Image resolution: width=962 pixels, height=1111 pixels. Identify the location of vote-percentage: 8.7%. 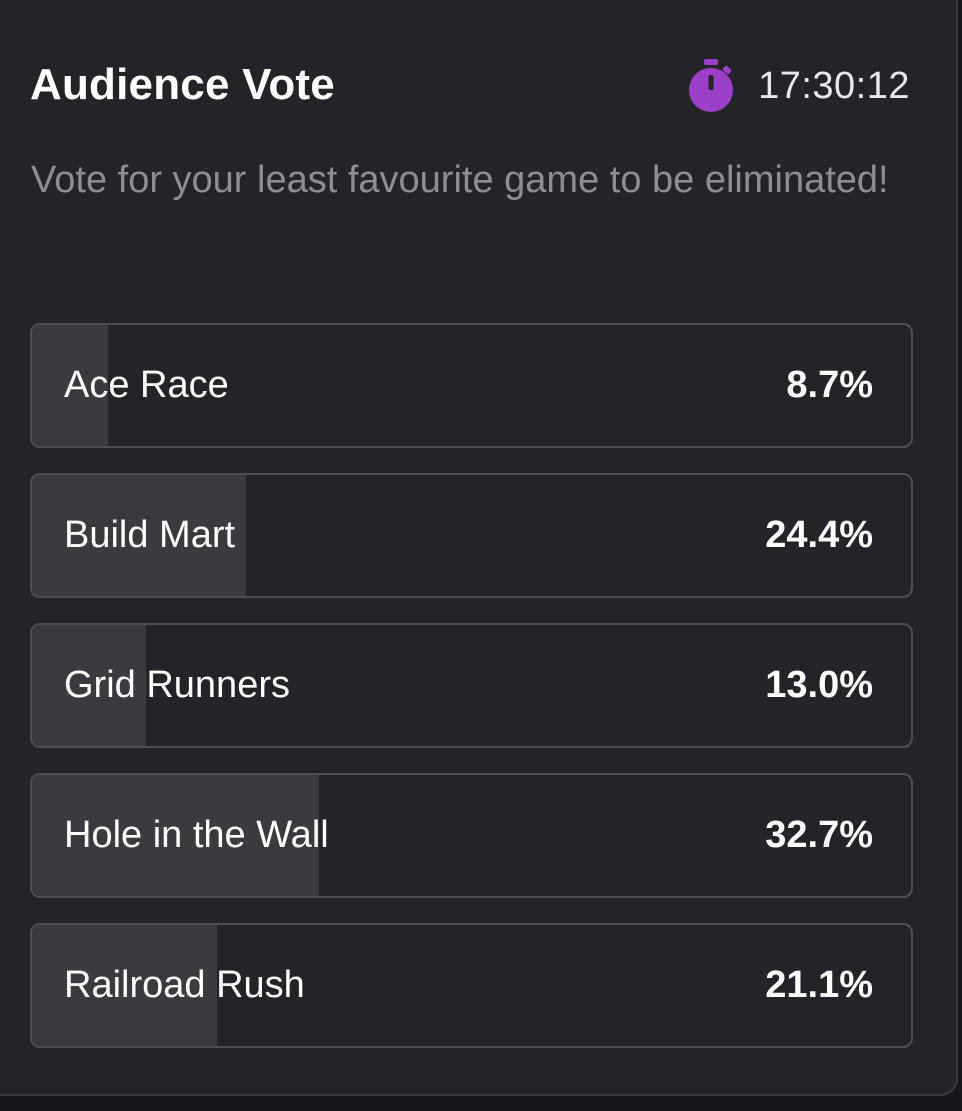
(829, 385).